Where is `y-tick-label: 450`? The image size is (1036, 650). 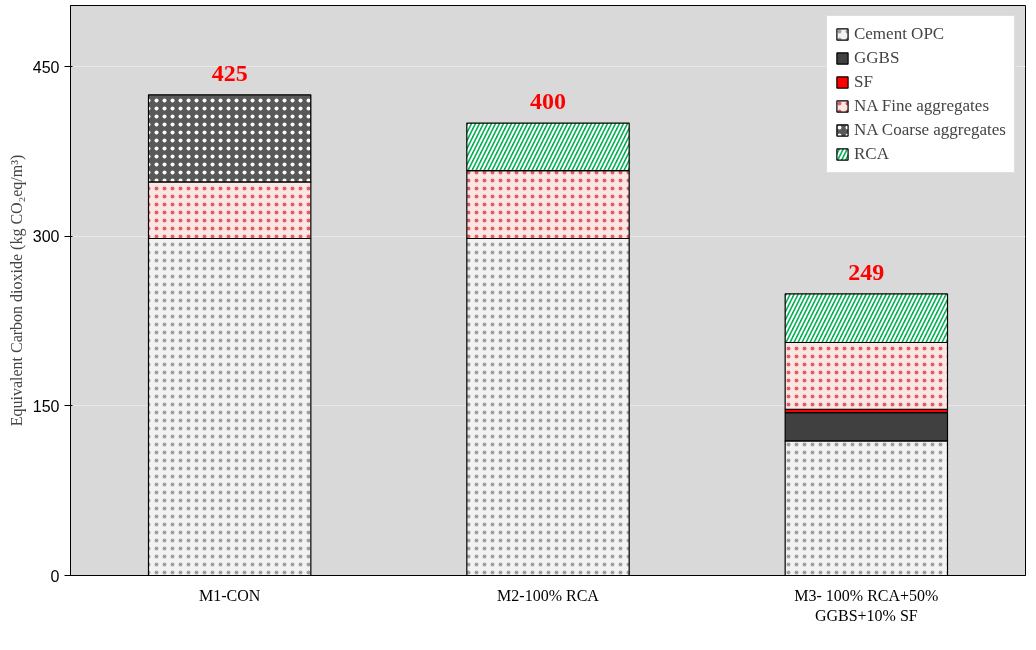 y-tick-label: 450 is located at coordinates (46, 67).